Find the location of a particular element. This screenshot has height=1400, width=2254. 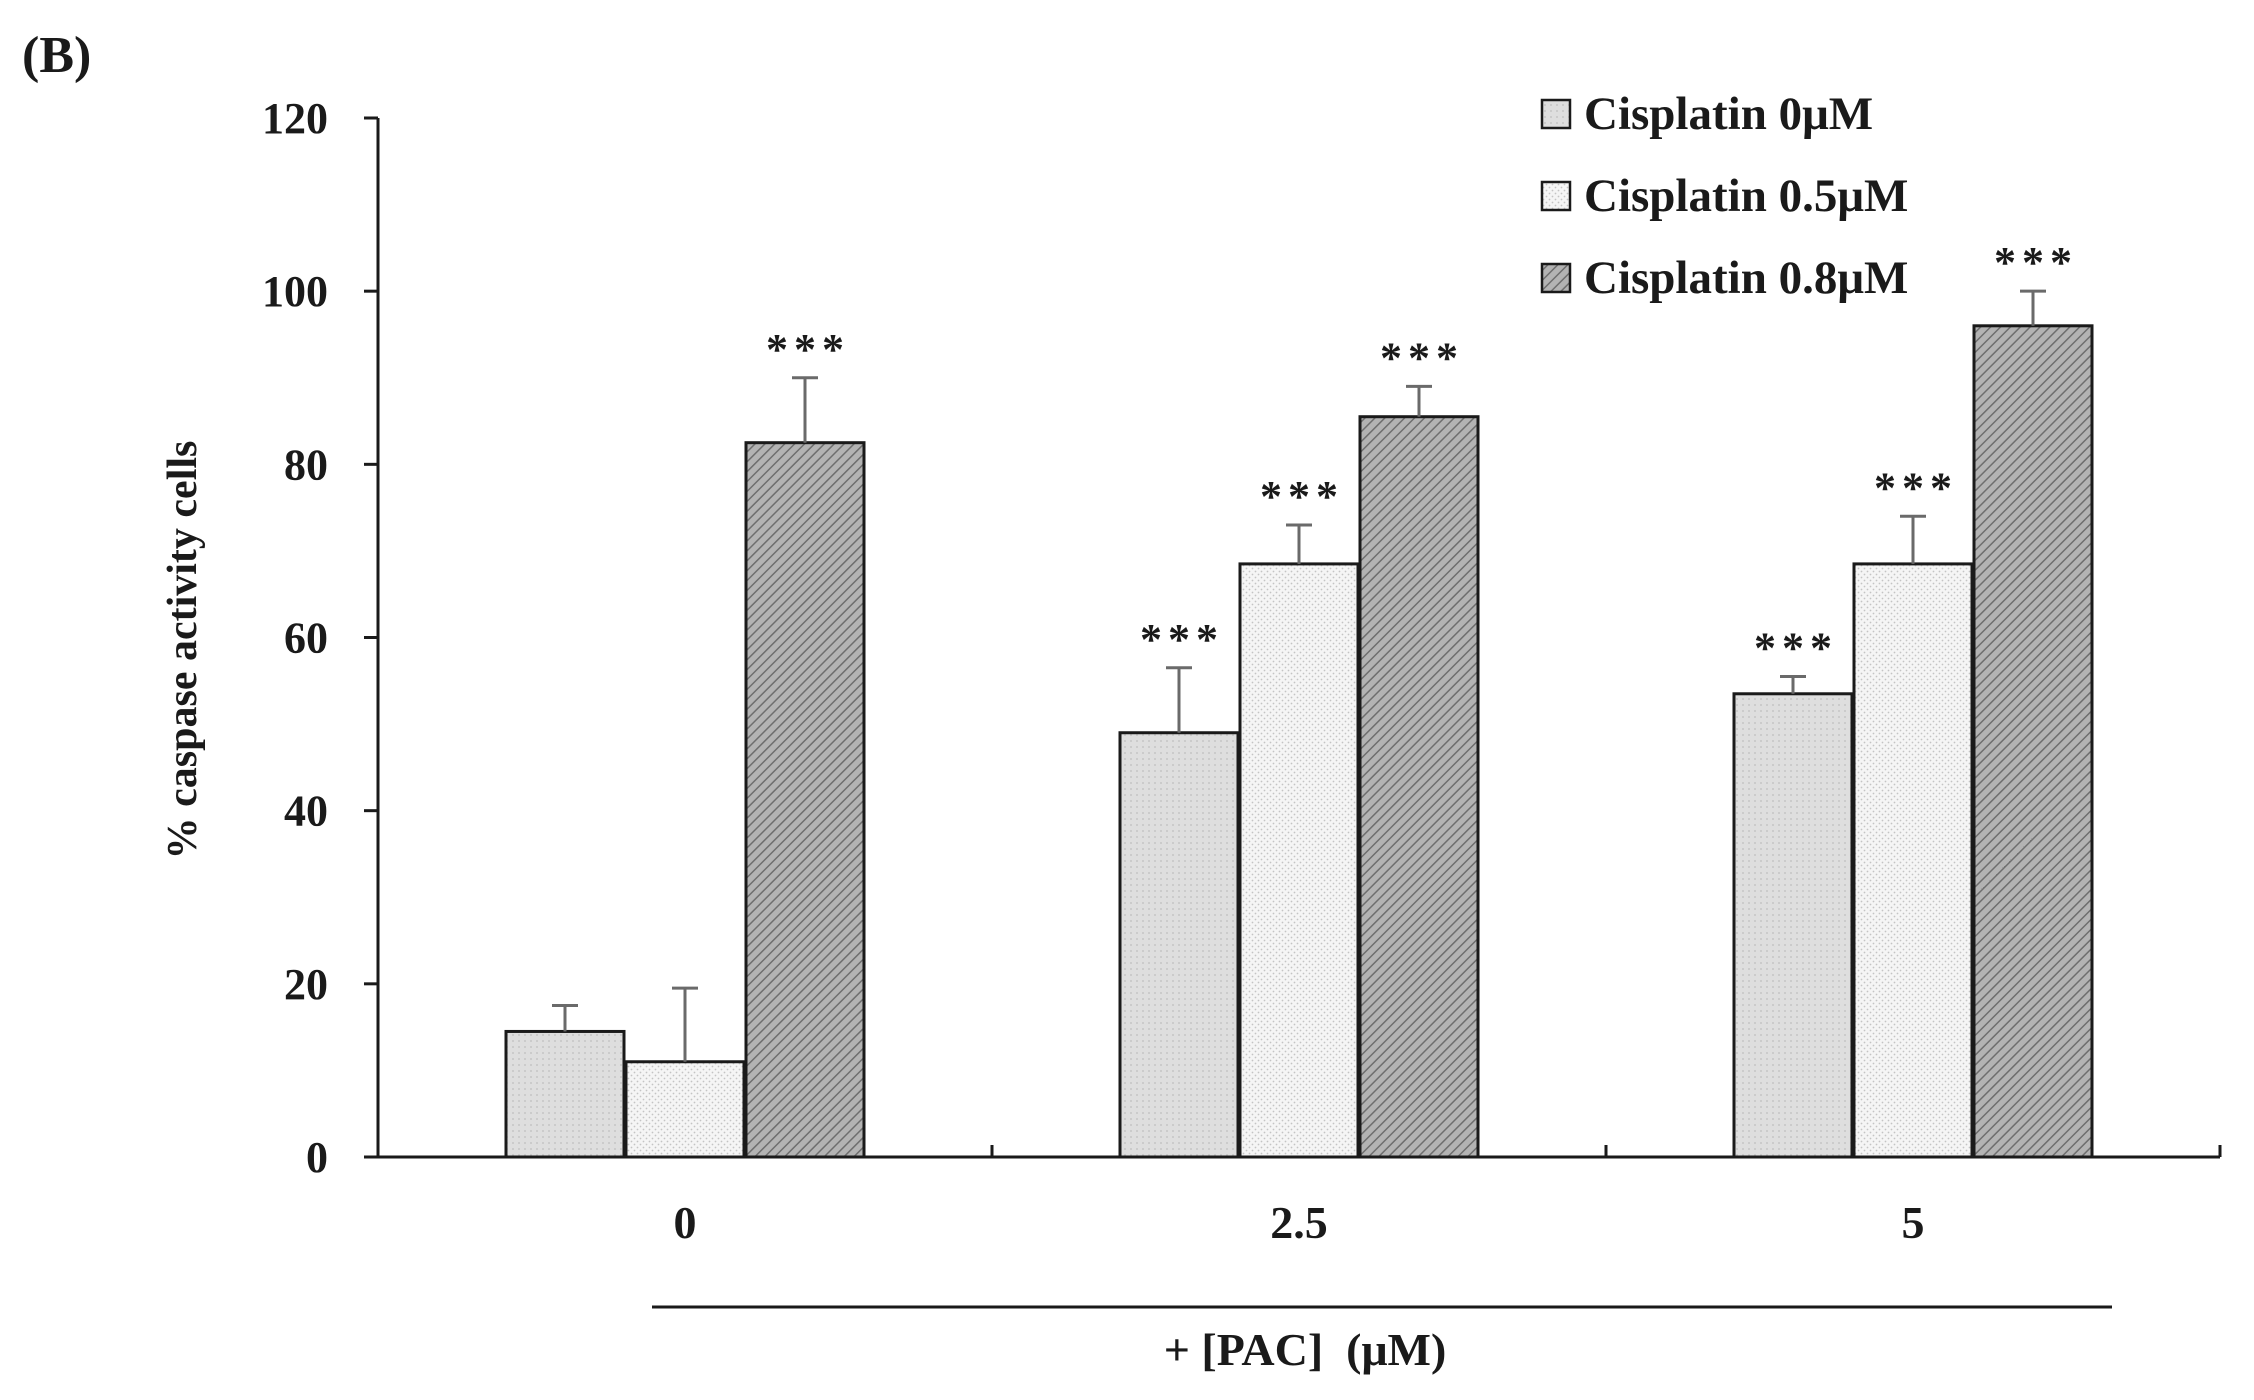

x-axis-label: + [PAC] (μM) is located at coordinates (1305, 1349).